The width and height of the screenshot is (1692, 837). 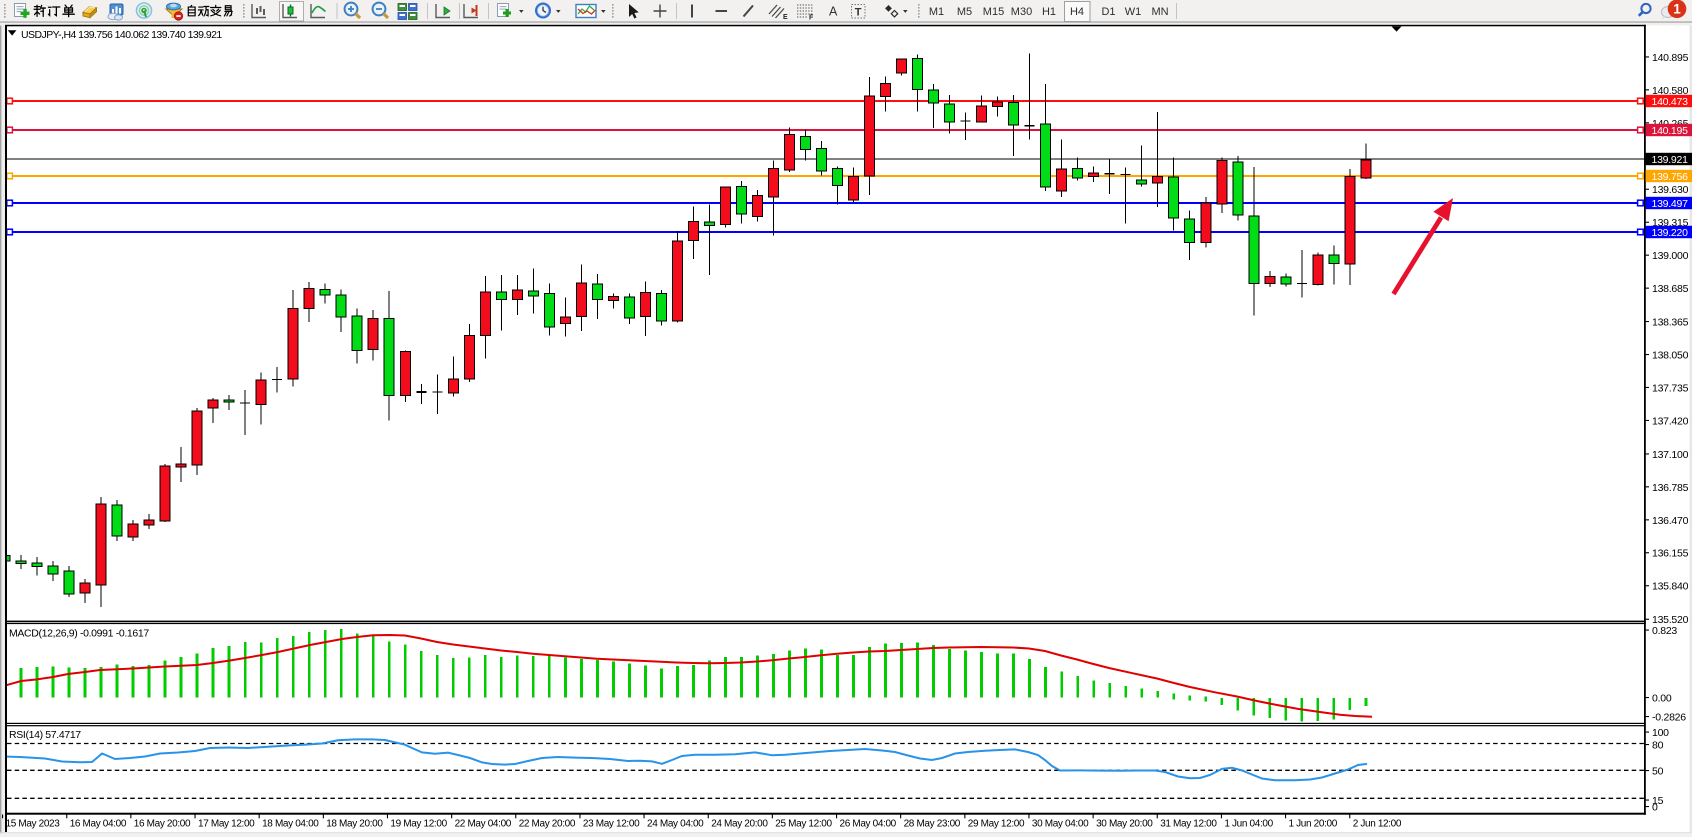 What do you see at coordinates (1664, 631) in the screenshot?
I see `svg-text: 0.823` at bounding box center [1664, 631].